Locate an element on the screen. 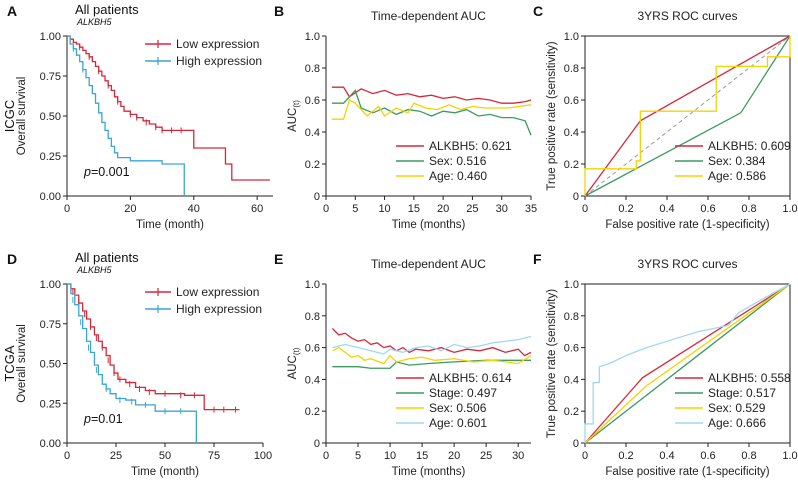 The height and width of the screenshot is (484, 798). y-axis-label: AUC(t) is located at coordinates (294, 116).